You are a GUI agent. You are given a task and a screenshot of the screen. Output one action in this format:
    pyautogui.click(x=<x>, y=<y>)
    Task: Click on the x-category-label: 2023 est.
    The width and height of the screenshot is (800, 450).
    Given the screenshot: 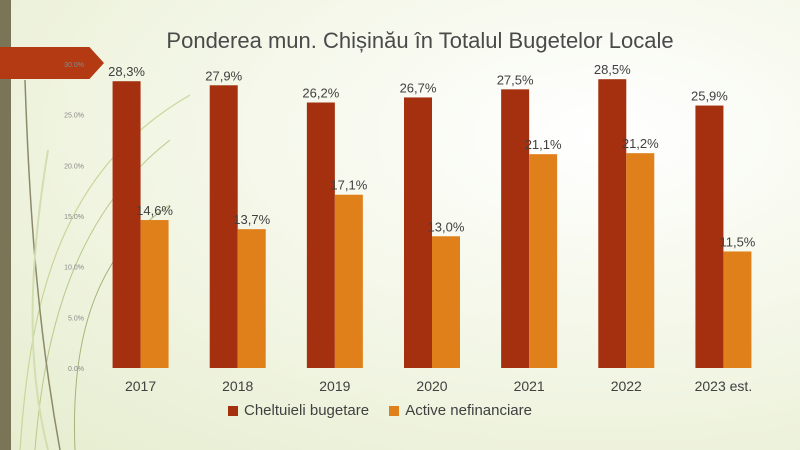 What is the action you would take?
    pyautogui.click(x=724, y=386)
    